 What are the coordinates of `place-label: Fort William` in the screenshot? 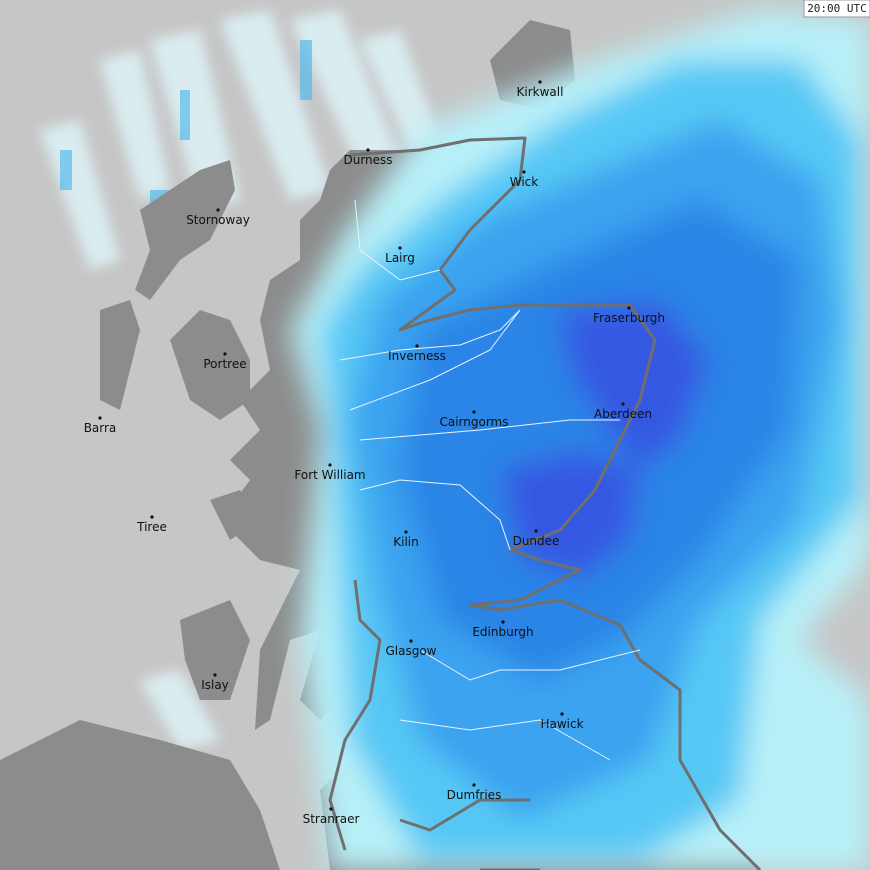 It's located at (329, 475).